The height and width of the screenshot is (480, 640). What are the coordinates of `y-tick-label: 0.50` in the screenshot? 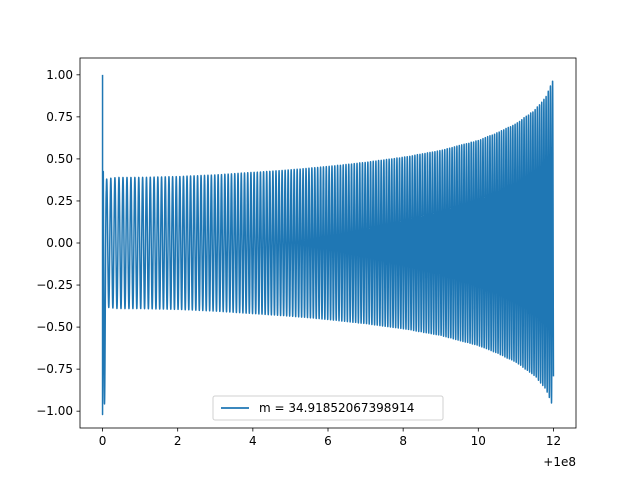 It's located at (59, 159).